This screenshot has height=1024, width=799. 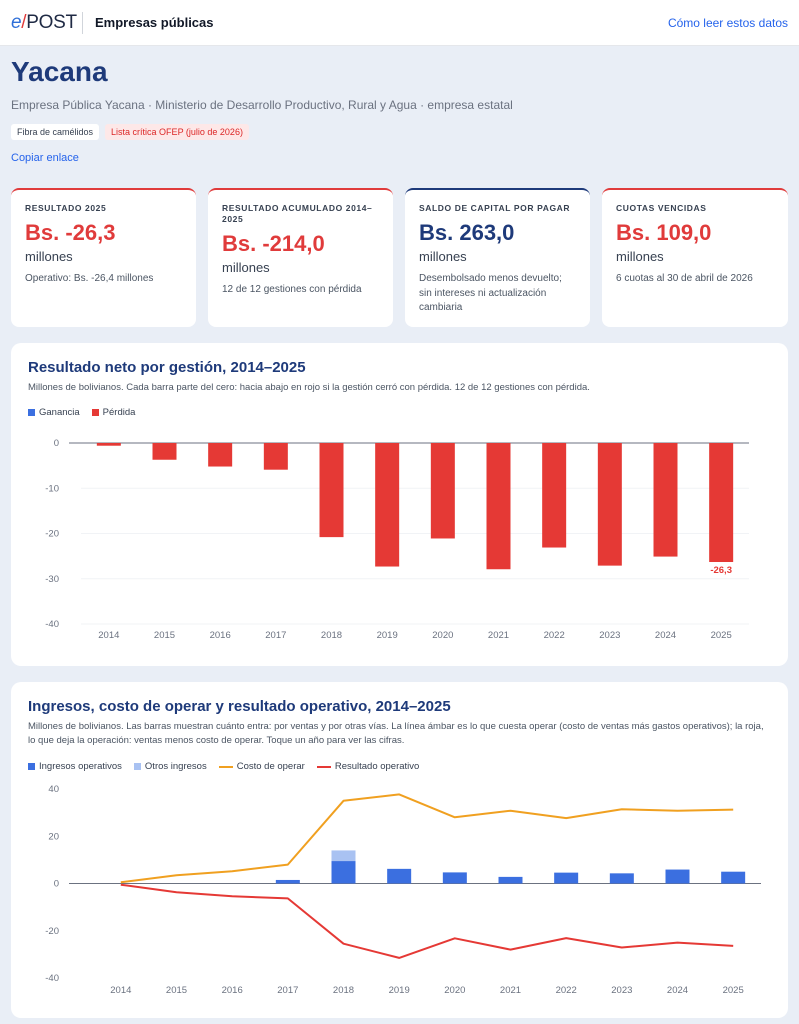 What do you see at coordinates (66, 208) in the screenshot?
I see `kpi-label: Resultado 2025` at bounding box center [66, 208].